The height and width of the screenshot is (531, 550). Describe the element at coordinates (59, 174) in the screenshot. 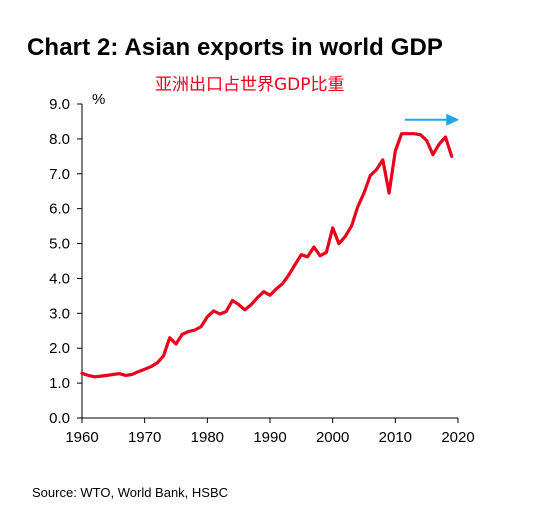

I see `y-tick-label: 7.0` at that location.